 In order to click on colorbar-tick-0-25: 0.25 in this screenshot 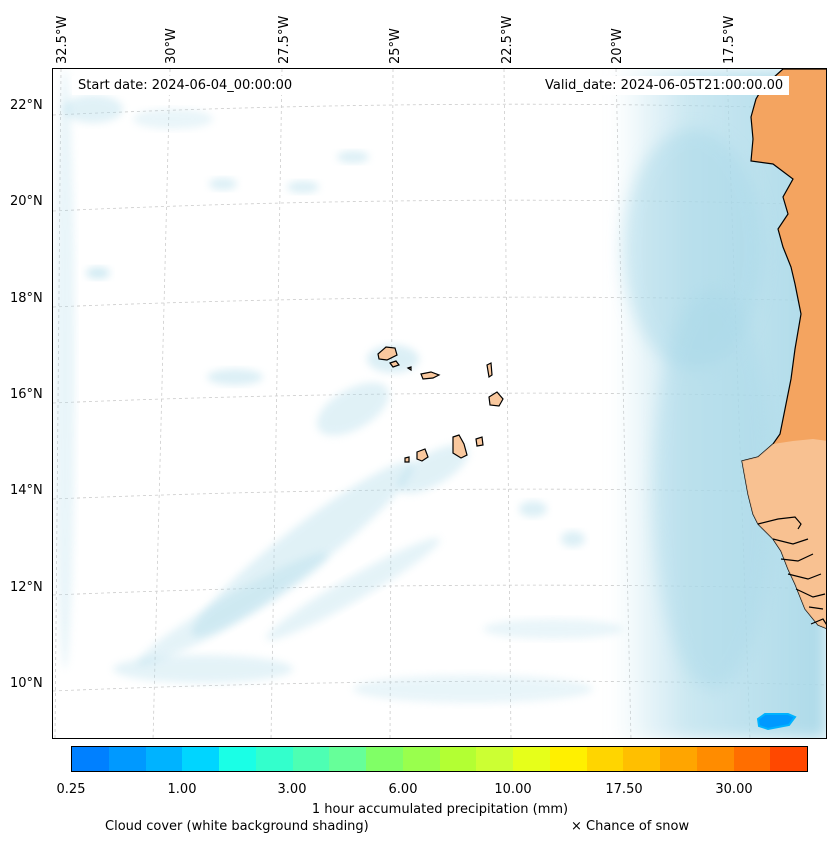, I will do `click(71, 789)`.